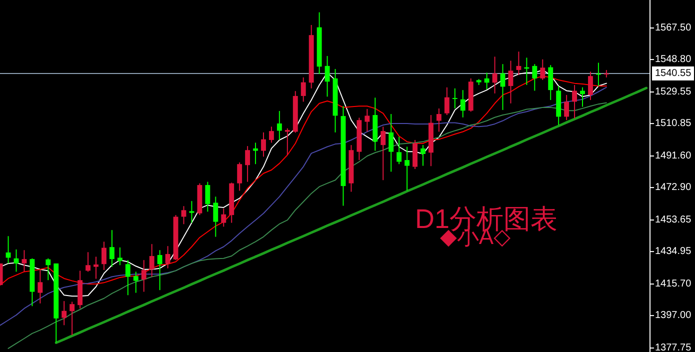 This screenshot has width=695, height=352. What do you see at coordinates (673, 124) in the screenshot?
I see `y-tick-label: 1510.85` at bounding box center [673, 124].